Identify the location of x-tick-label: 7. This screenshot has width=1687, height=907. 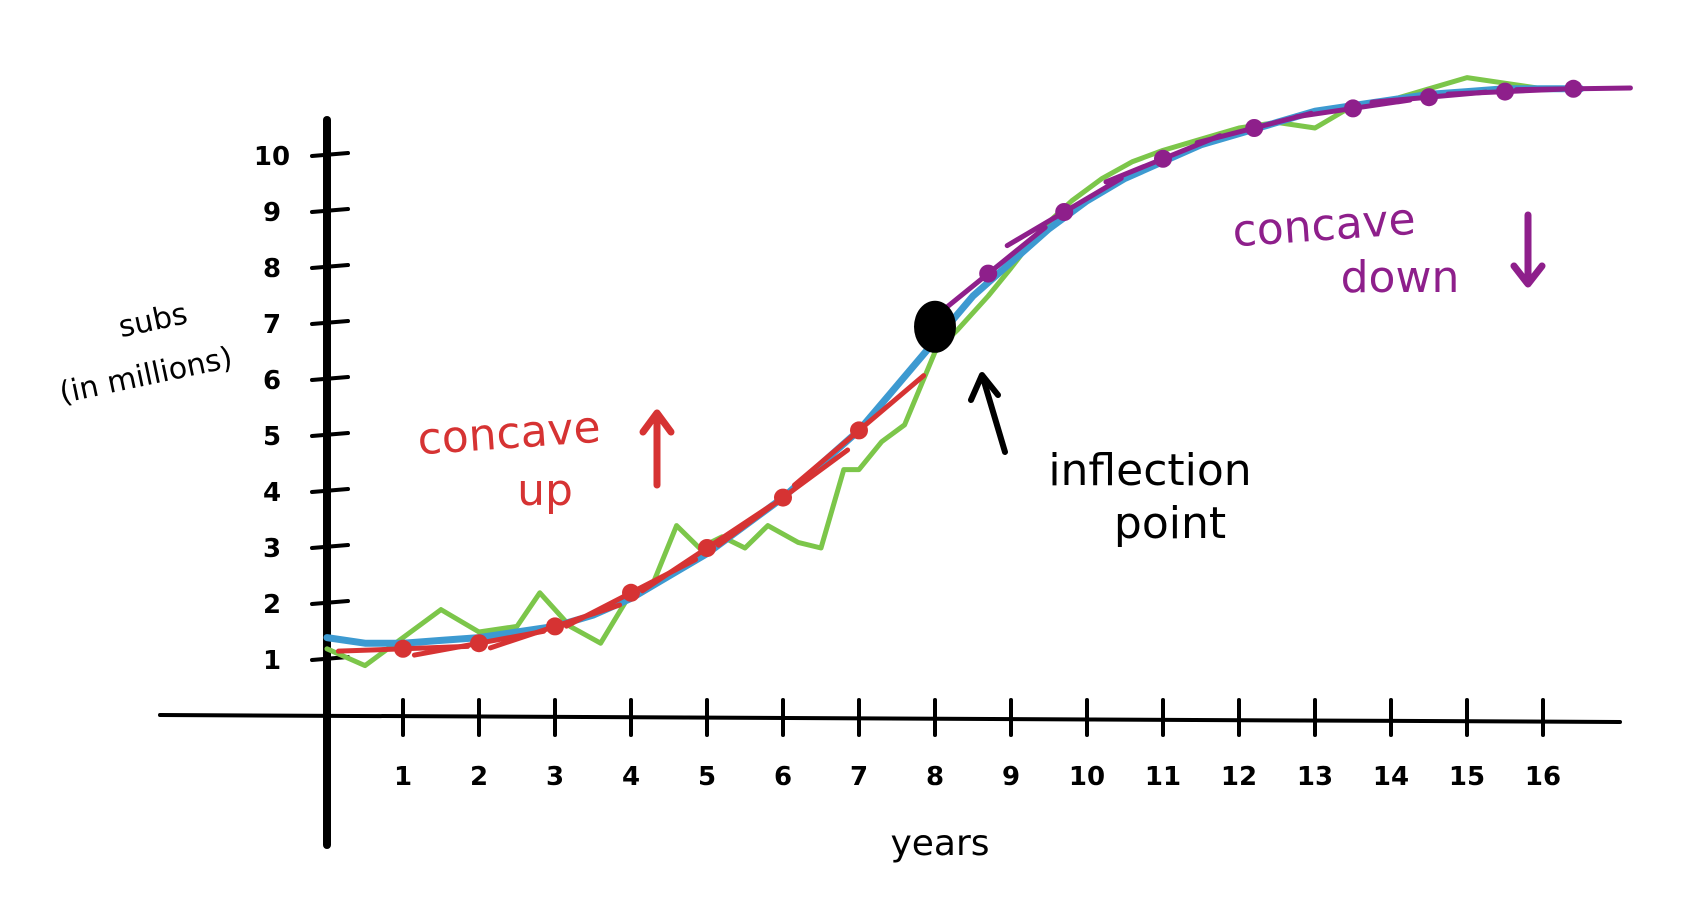
(859, 777).